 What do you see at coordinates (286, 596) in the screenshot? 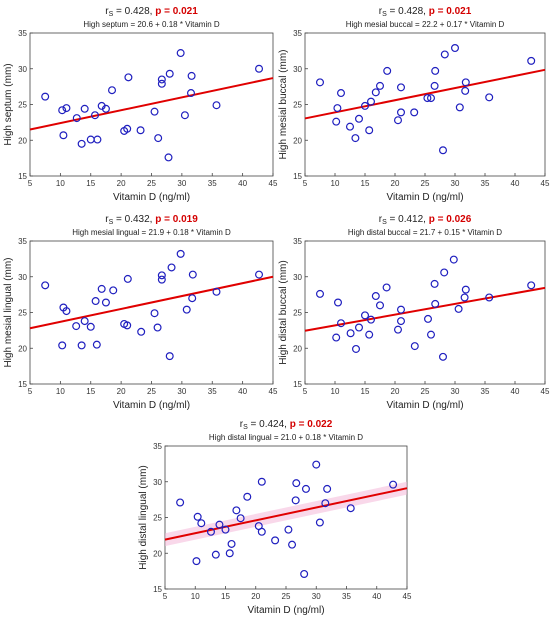
I see `x-tick-label: 25` at bounding box center [286, 596].